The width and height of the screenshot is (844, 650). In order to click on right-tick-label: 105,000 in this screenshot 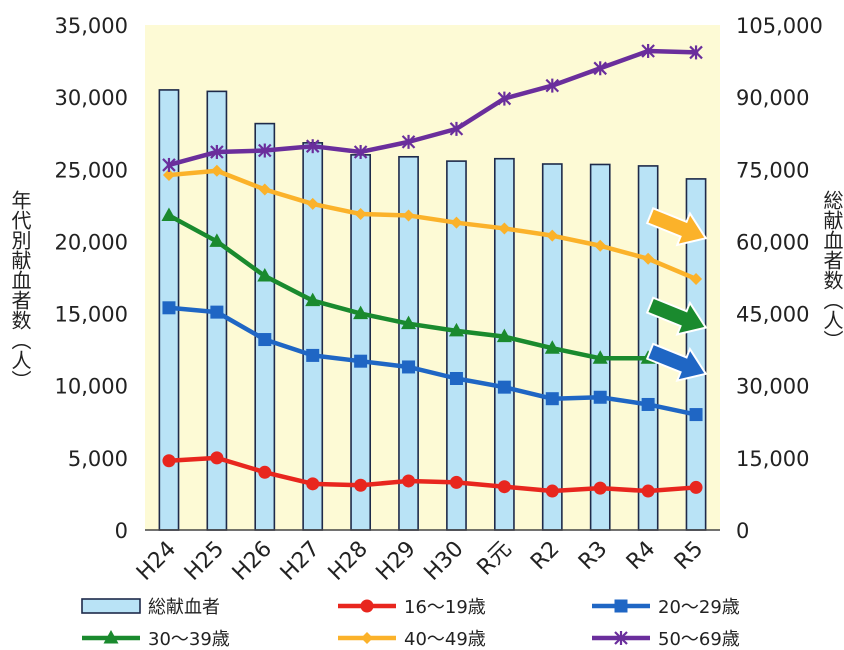, I will do `click(779, 26)`.